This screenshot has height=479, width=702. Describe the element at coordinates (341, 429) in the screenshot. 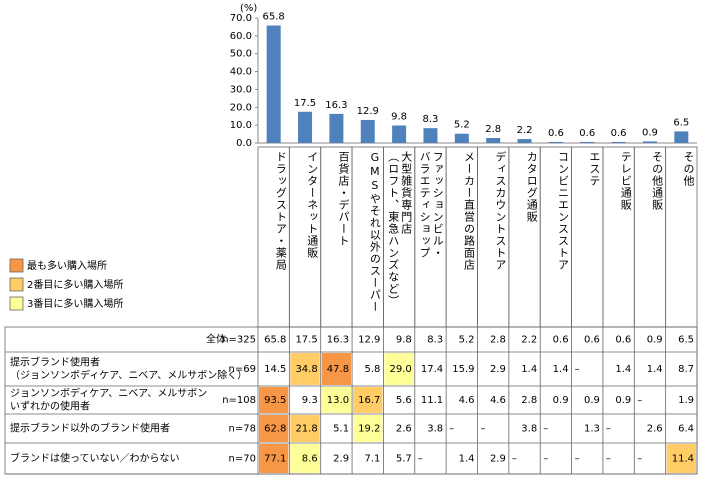

I see `cell-value: 5.1` at that location.